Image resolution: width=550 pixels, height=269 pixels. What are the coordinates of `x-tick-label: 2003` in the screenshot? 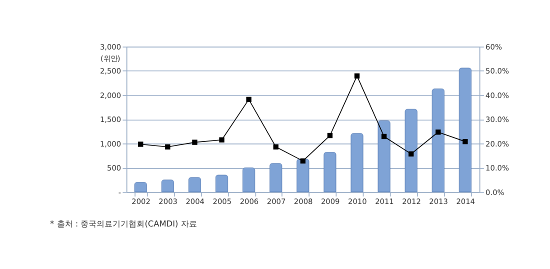 It's located at (168, 201).